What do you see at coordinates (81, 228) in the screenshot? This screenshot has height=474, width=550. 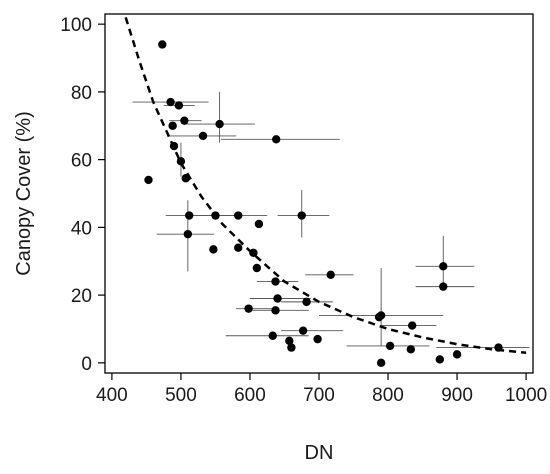 I see `y-tick-label: 40` at bounding box center [81, 228].